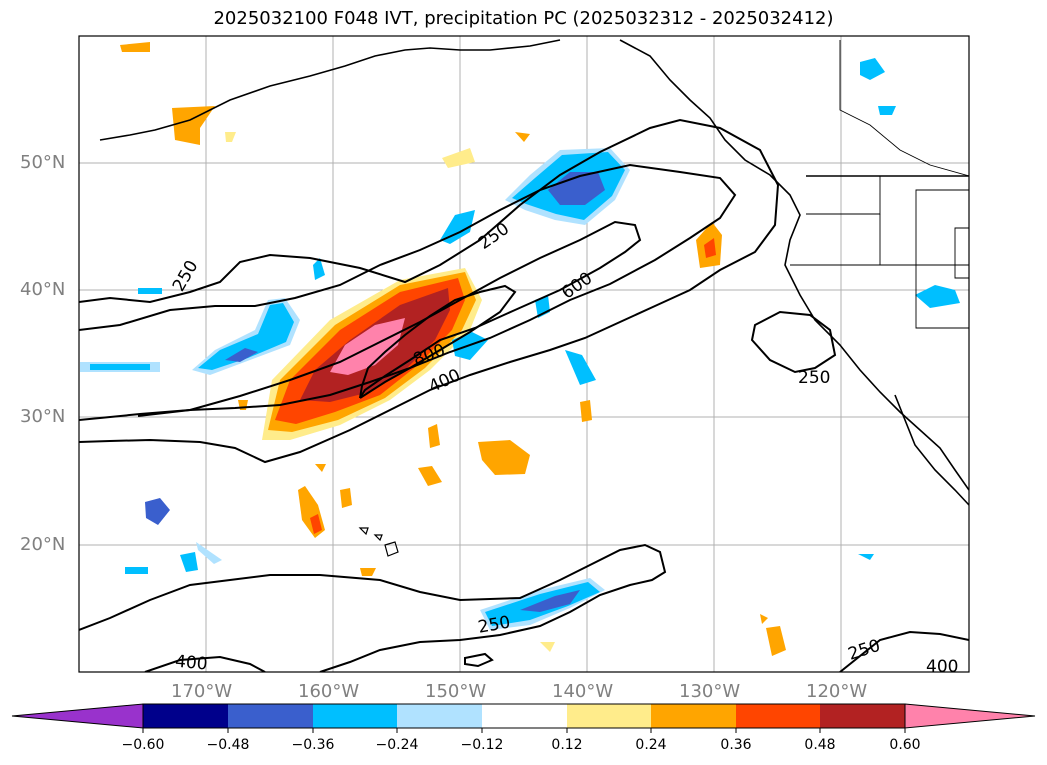 The image size is (1047, 765). Describe the element at coordinates (736, 745) in the screenshot. I see `colorbar-tick-label: 0.36` at that location.